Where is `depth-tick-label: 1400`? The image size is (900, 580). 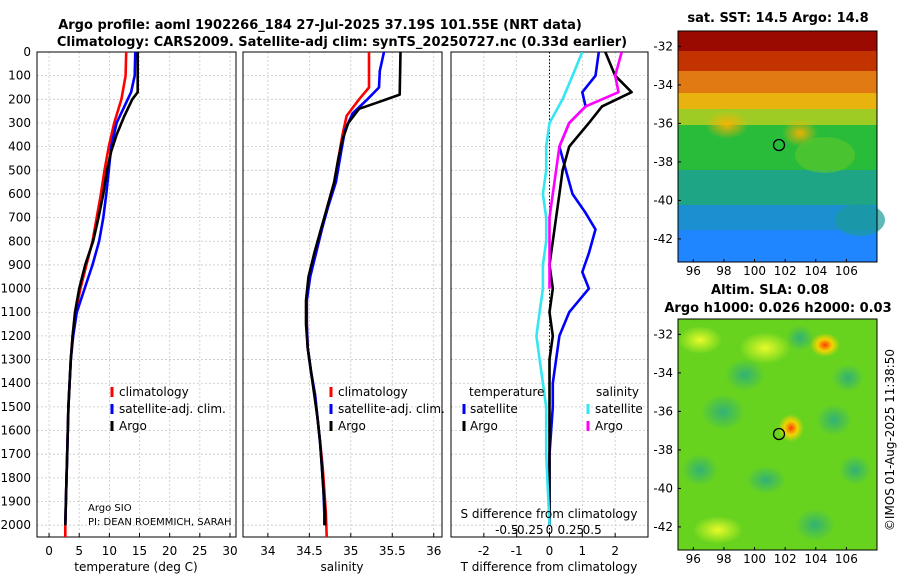 depth-tick-label: 1400 is located at coordinates (15, 383).